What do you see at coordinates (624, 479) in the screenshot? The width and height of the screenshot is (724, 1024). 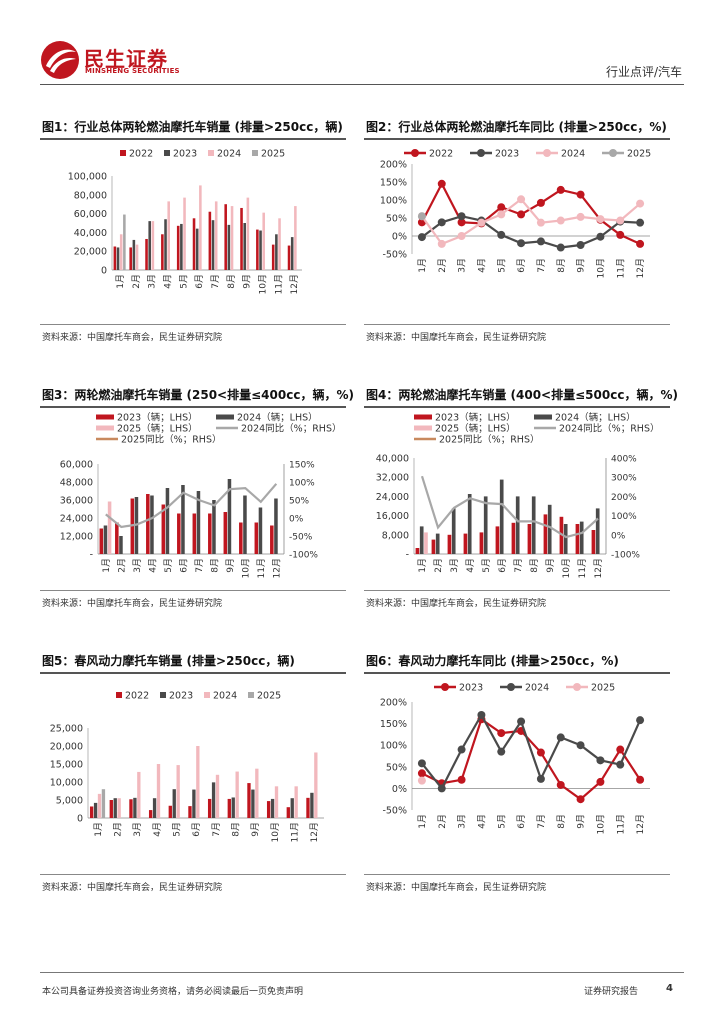 I see `y2-tick-label: 300%` at bounding box center [624, 479].